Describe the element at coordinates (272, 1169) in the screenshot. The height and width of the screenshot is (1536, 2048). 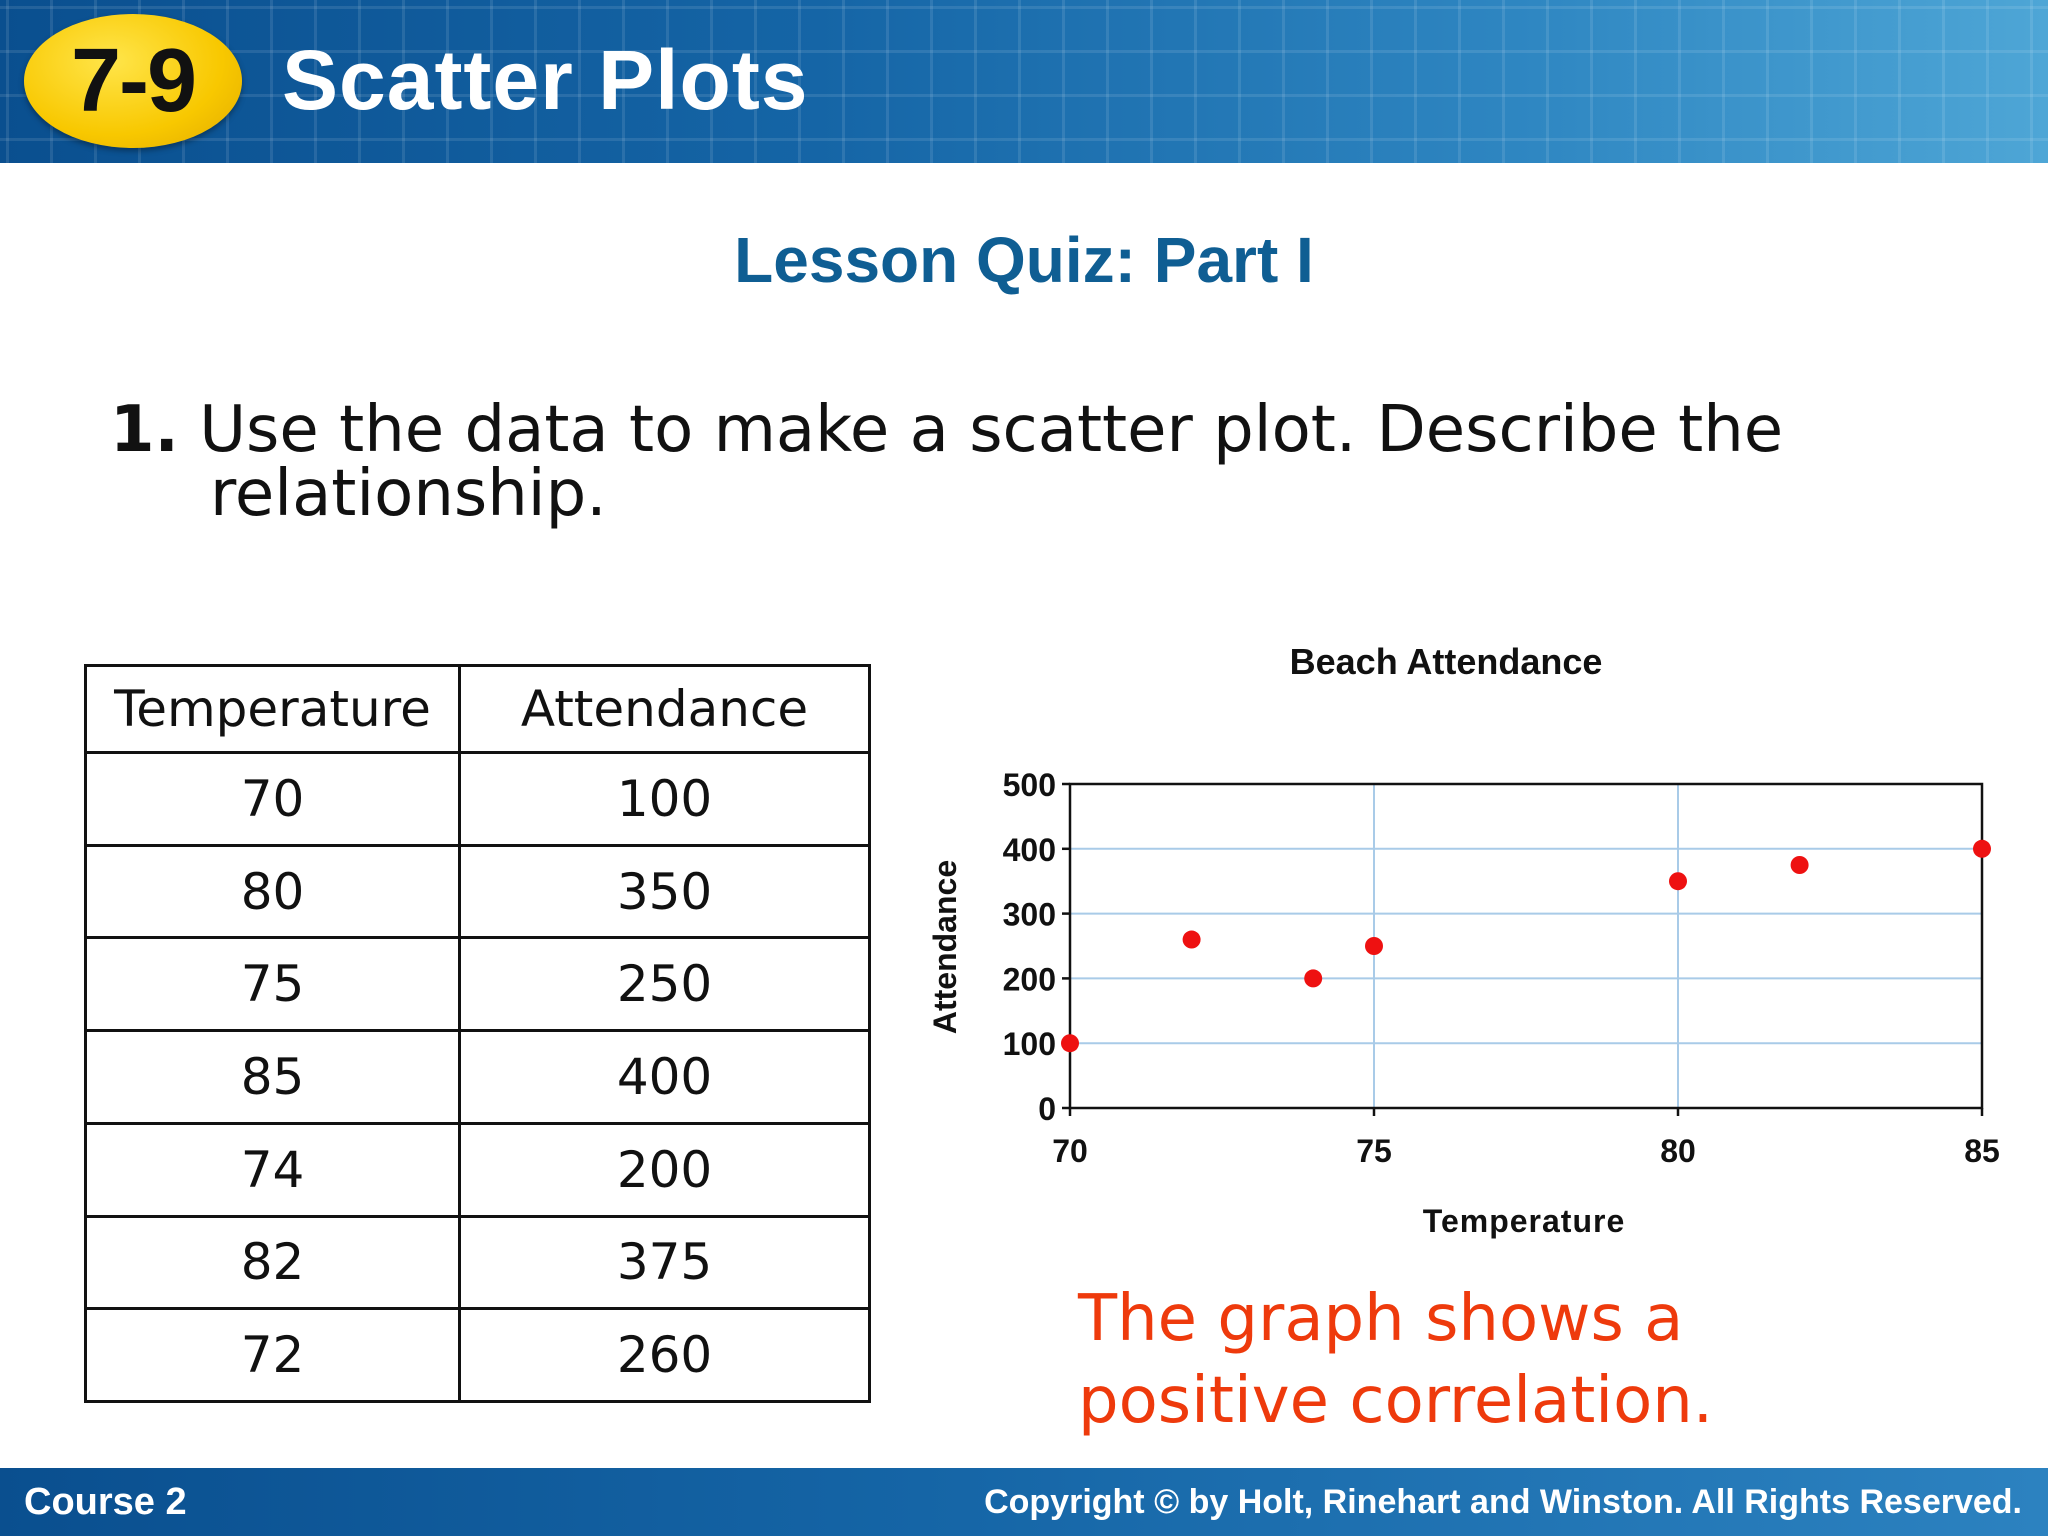
I see `cell-temperature: 74` at that location.